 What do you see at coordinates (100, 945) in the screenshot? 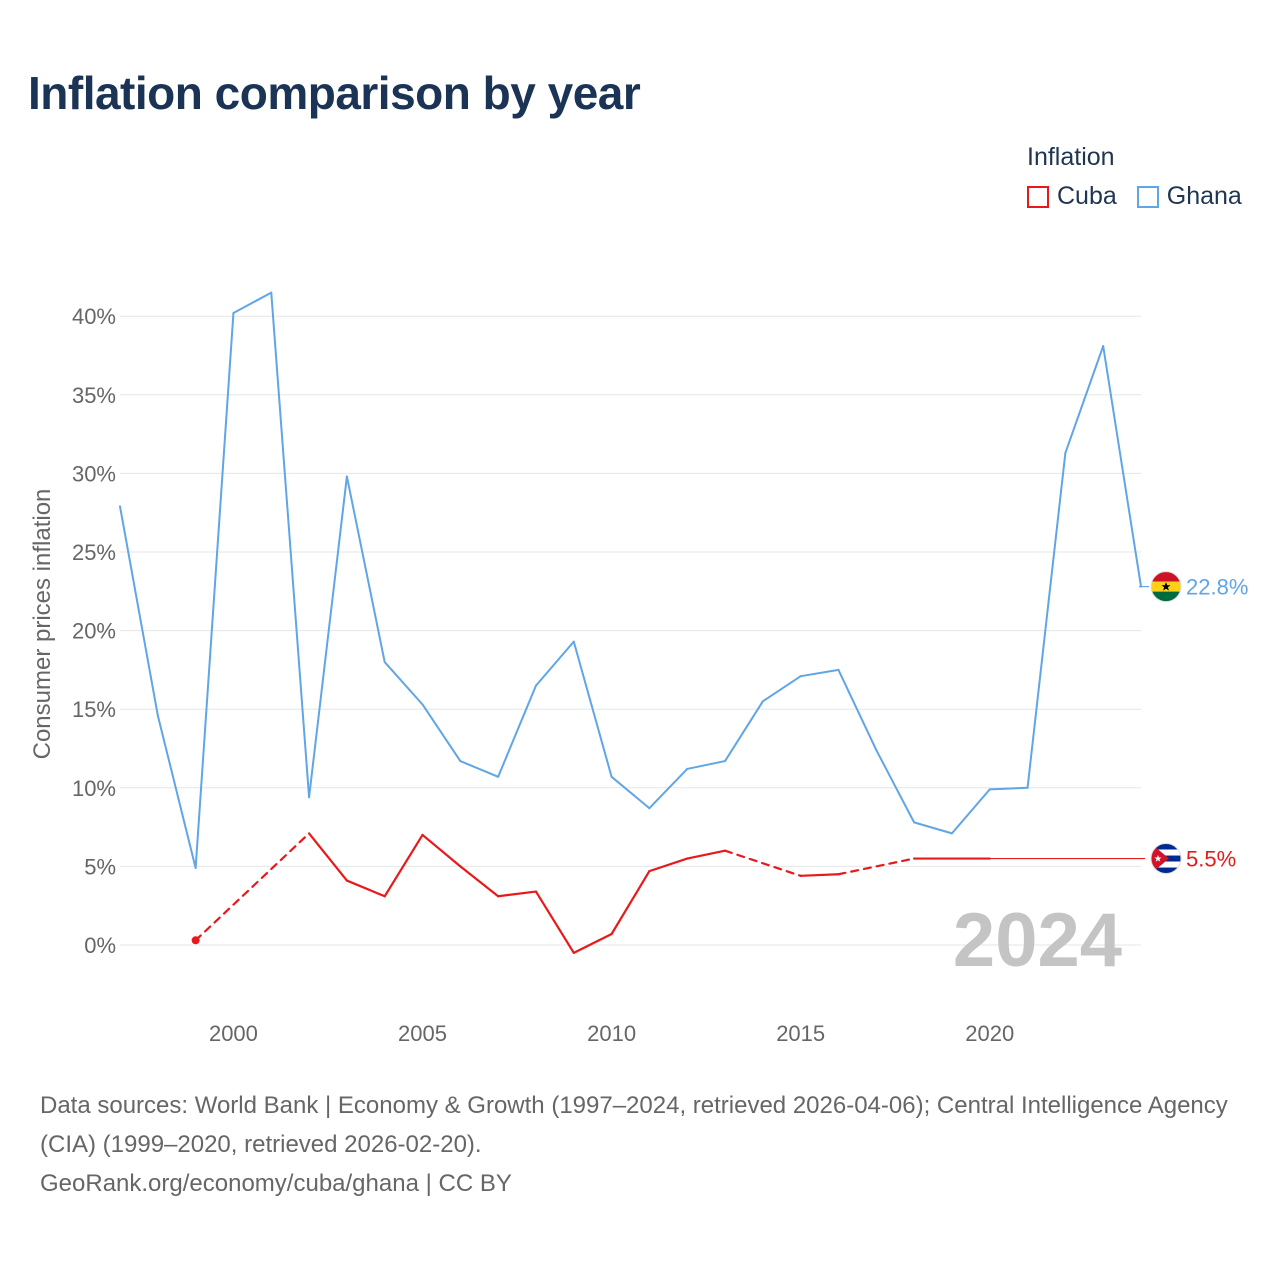
I see `y-tick-label: 0%` at bounding box center [100, 945].